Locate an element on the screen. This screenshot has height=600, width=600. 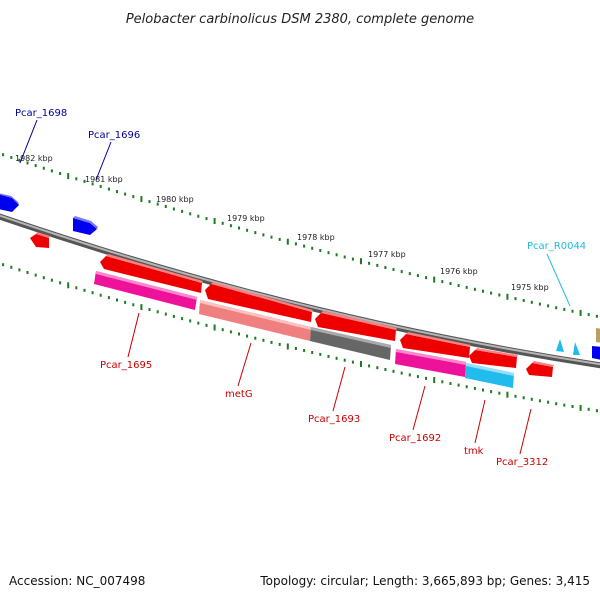
gene-feature-pcar-1695-red is located at coordinates (151, 273).